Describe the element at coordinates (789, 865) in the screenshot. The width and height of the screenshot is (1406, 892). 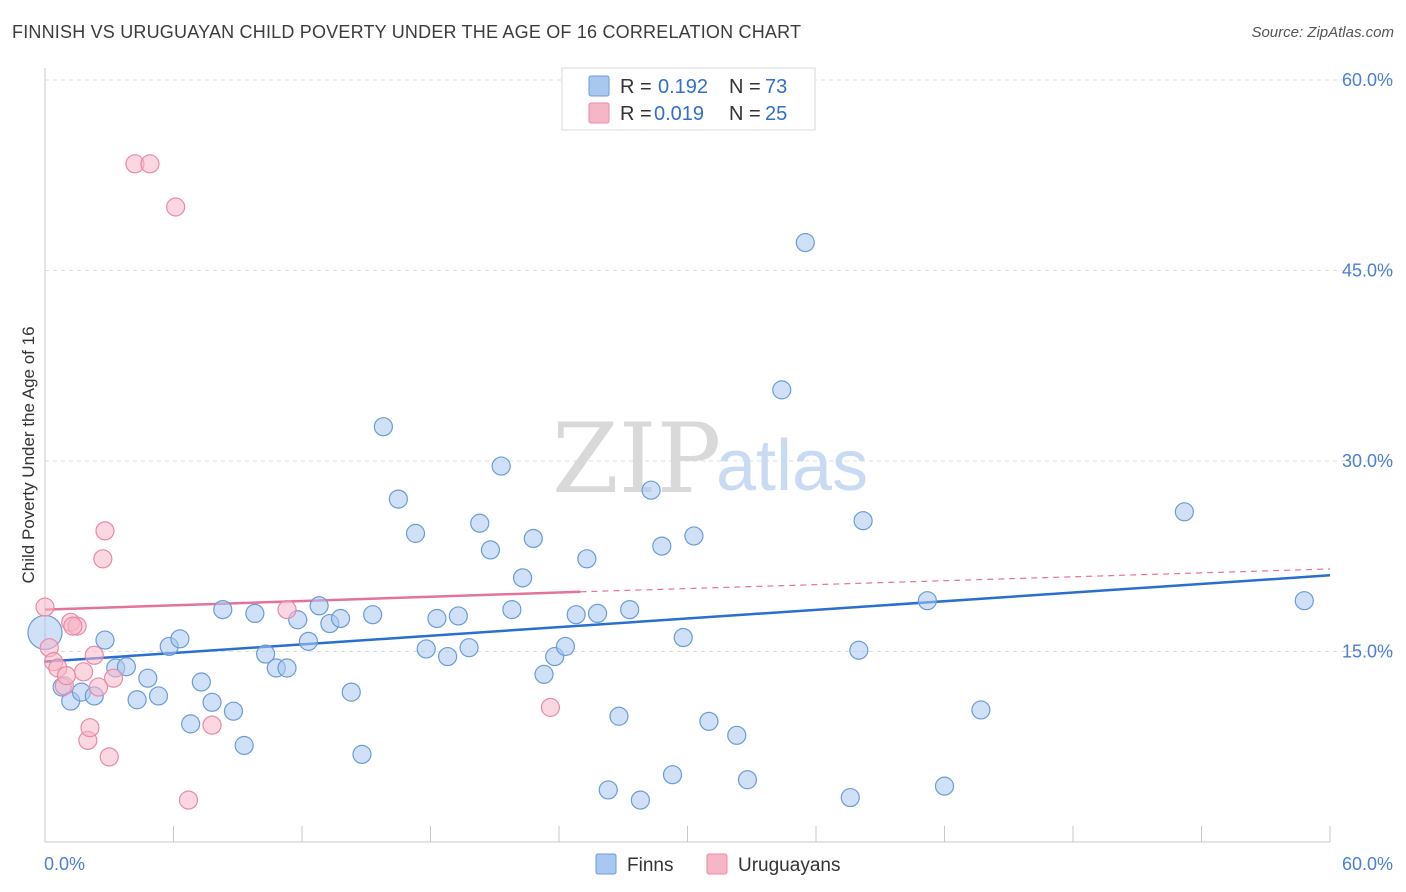
I see `legend-bottom-label-uruguayans: Uruguayans` at that location.